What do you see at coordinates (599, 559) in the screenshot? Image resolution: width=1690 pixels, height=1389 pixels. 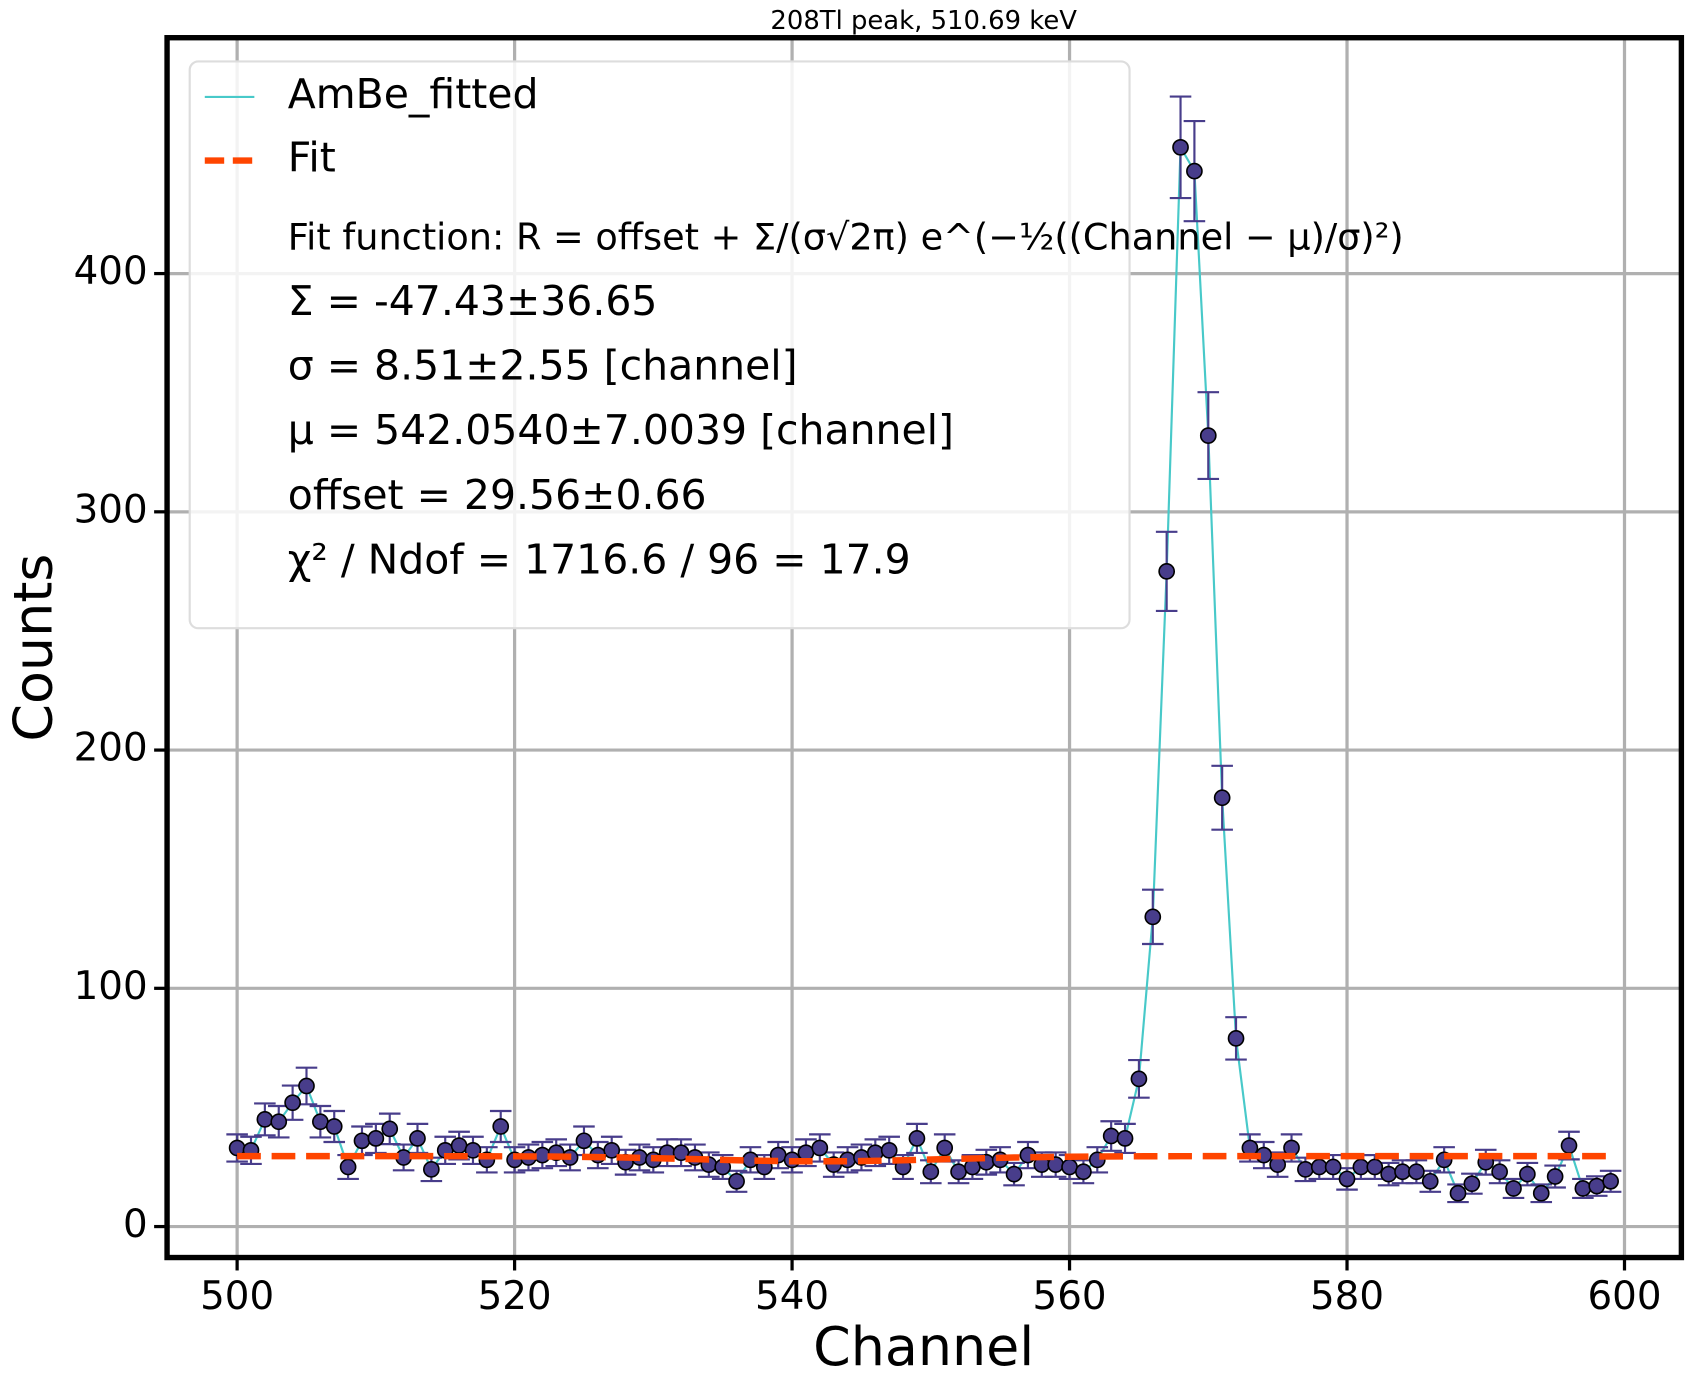 I see `annotation: χ² / Ndof = 1716.6 / 96 = 17.9` at bounding box center [599, 559].